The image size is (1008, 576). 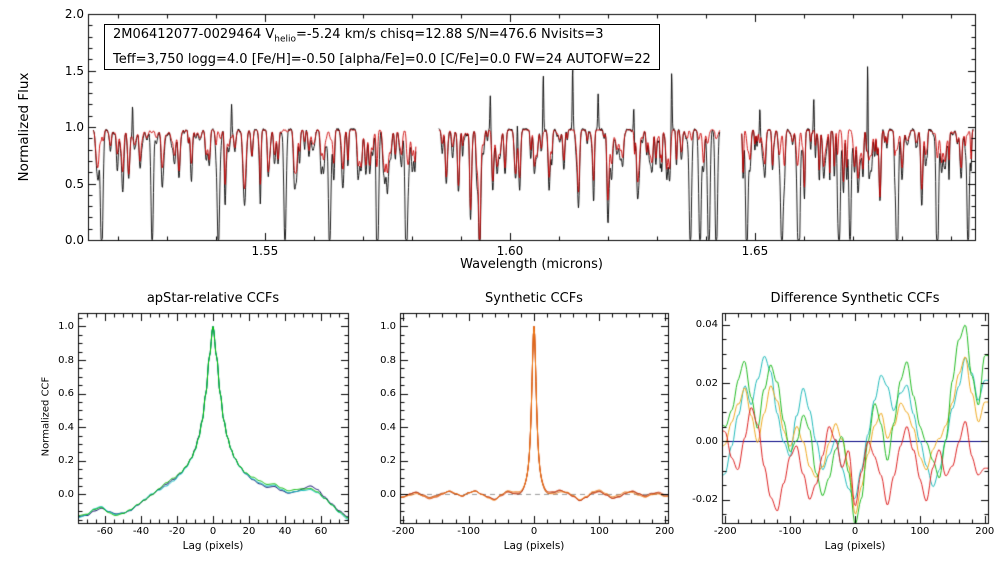 I want to click on spectrum-x-tick-label: 1.55, so click(x=265, y=251).